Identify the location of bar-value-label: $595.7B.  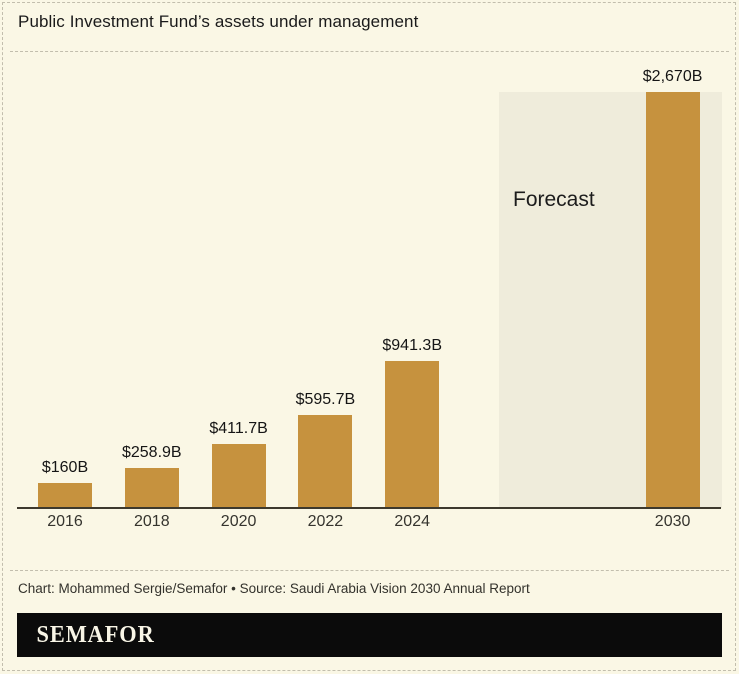
(325, 399).